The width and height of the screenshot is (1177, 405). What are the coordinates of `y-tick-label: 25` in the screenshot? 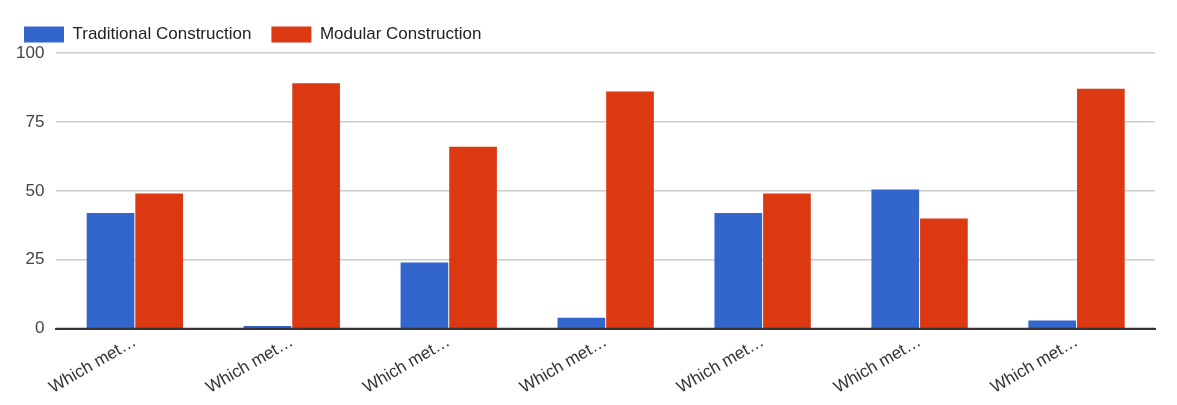 It's located at (35, 259).